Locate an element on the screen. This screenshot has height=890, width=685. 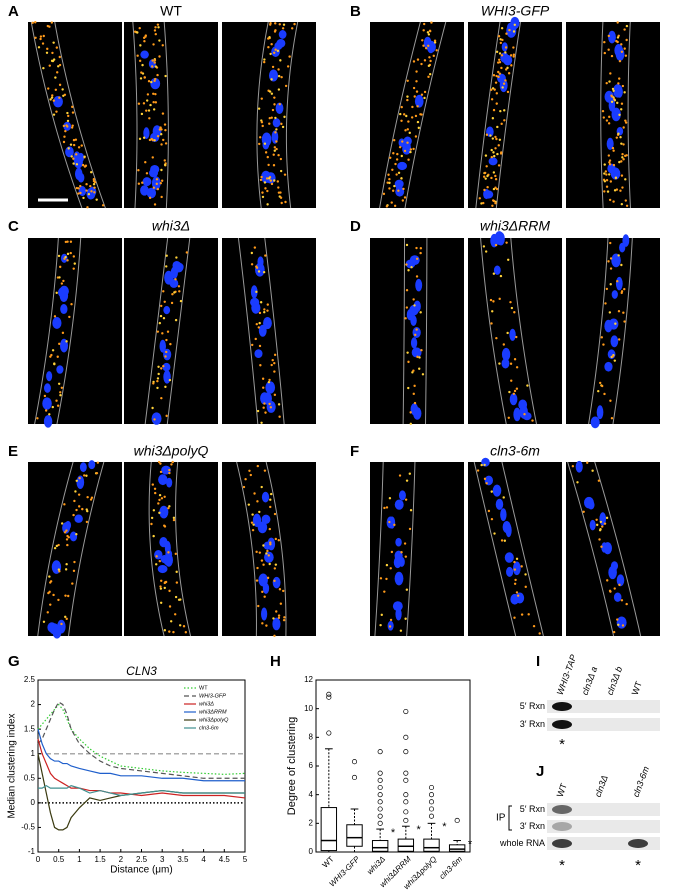
row-label: 5′ Rxn is located at coordinates (532, 809).